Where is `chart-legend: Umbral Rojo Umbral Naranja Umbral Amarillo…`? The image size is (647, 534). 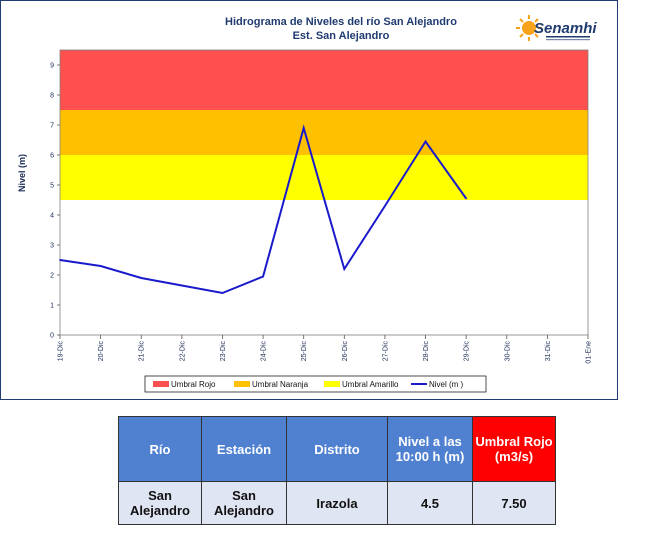
chart-legend: Umbral Rojo Umbral Naranja Umbral Amarillo… is located at coordinates (315, 384).